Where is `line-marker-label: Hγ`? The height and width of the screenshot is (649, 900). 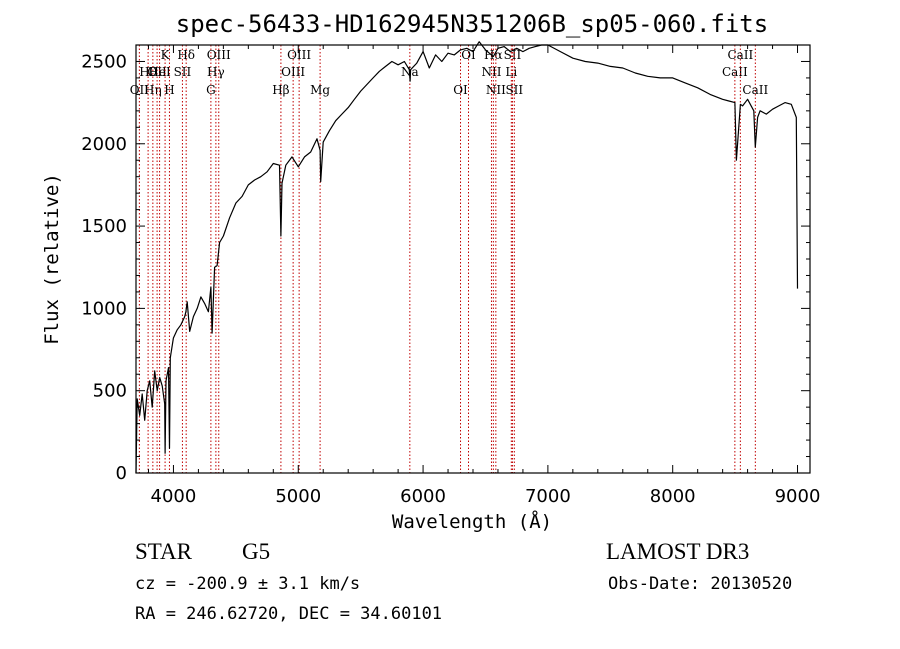
line-marker-label: Hγ is located at coordinates (216, 72).